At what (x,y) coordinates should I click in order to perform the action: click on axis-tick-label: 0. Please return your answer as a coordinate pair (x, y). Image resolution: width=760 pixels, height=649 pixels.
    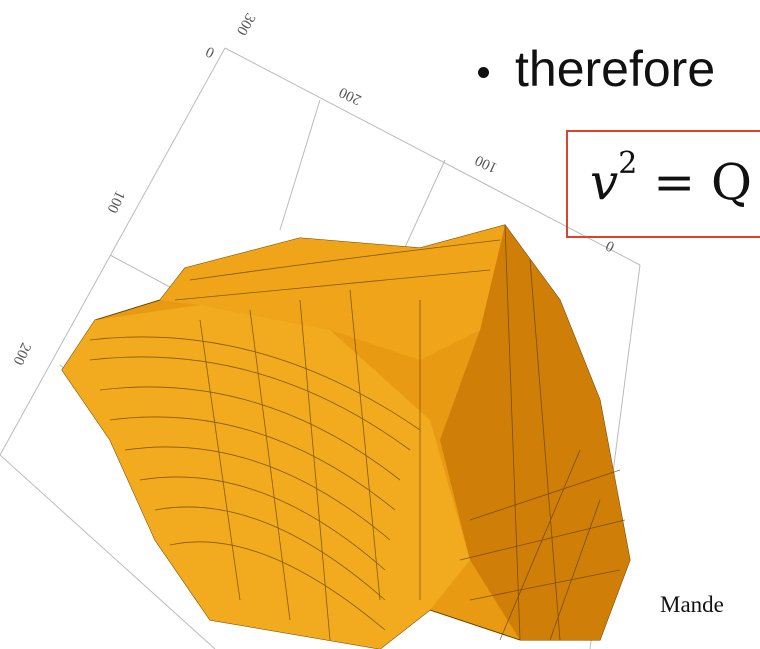
    Looking at the image, I should click on (211, 52).